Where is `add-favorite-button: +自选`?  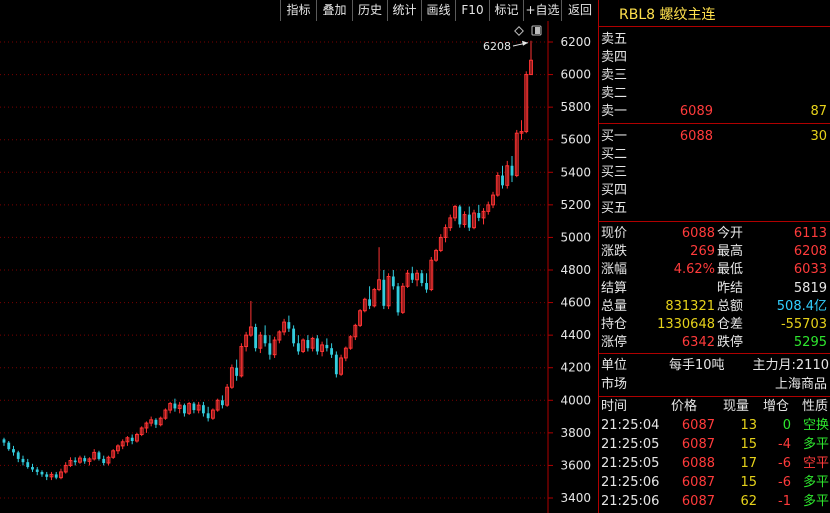
add-favorite-button: +自选 is located at coordinates (542, 10).